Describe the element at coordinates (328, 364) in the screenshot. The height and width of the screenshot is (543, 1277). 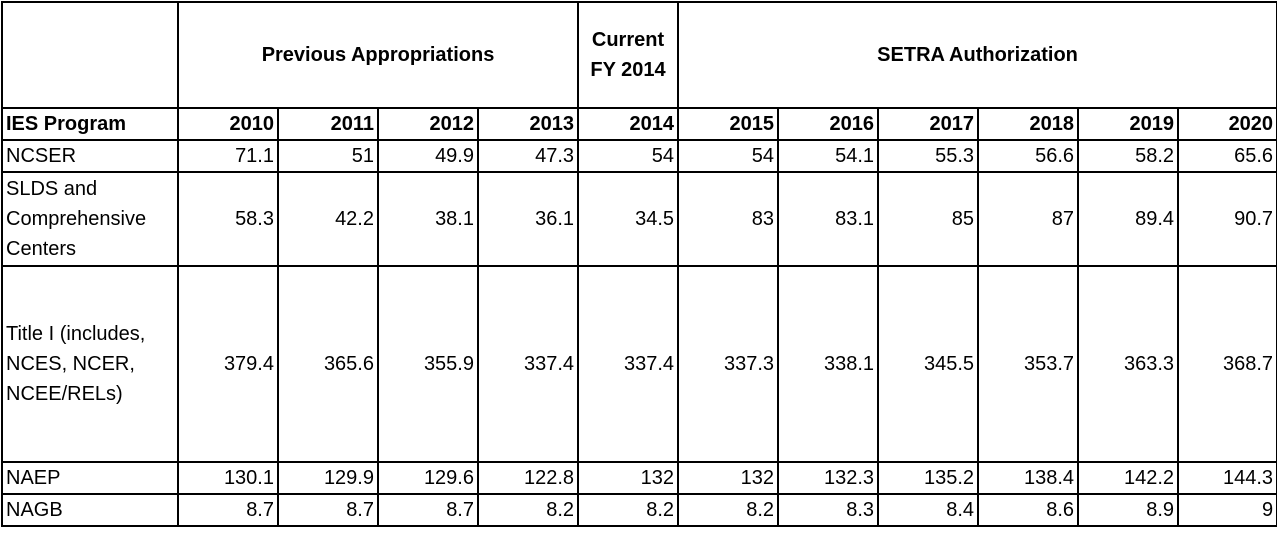
I see `value-cell: 365.6` at that location.